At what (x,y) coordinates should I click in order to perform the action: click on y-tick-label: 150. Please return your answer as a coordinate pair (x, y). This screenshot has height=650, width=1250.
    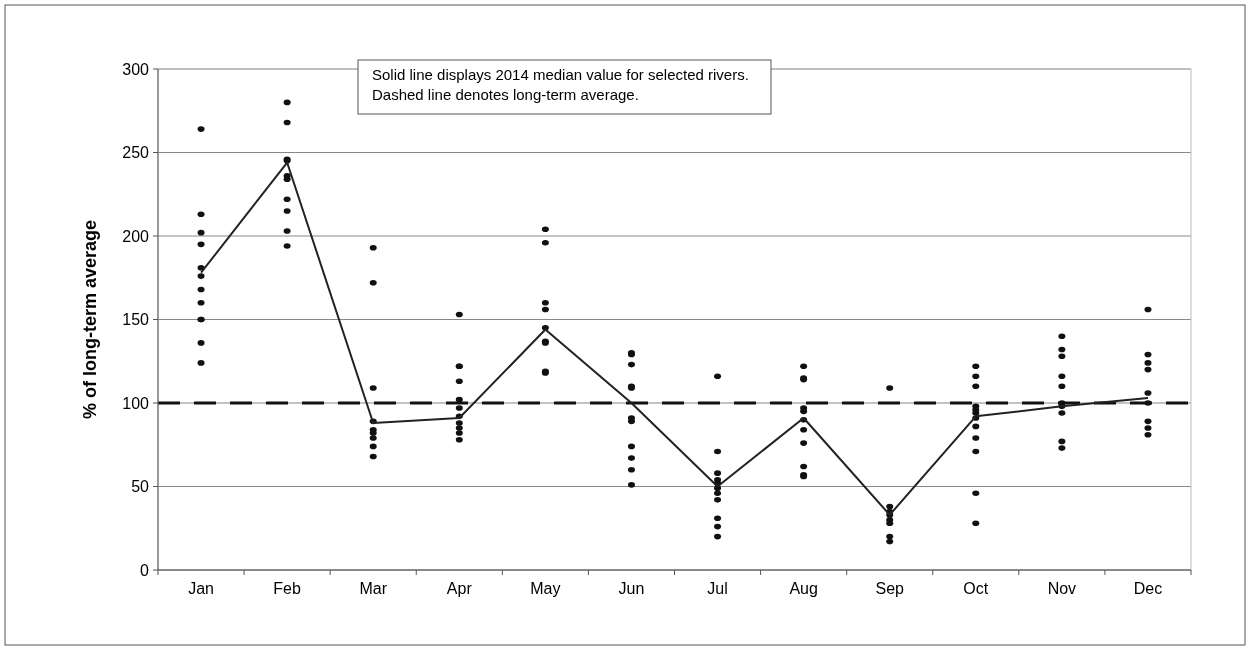
    Looking at the image, I should click on (136, 320).